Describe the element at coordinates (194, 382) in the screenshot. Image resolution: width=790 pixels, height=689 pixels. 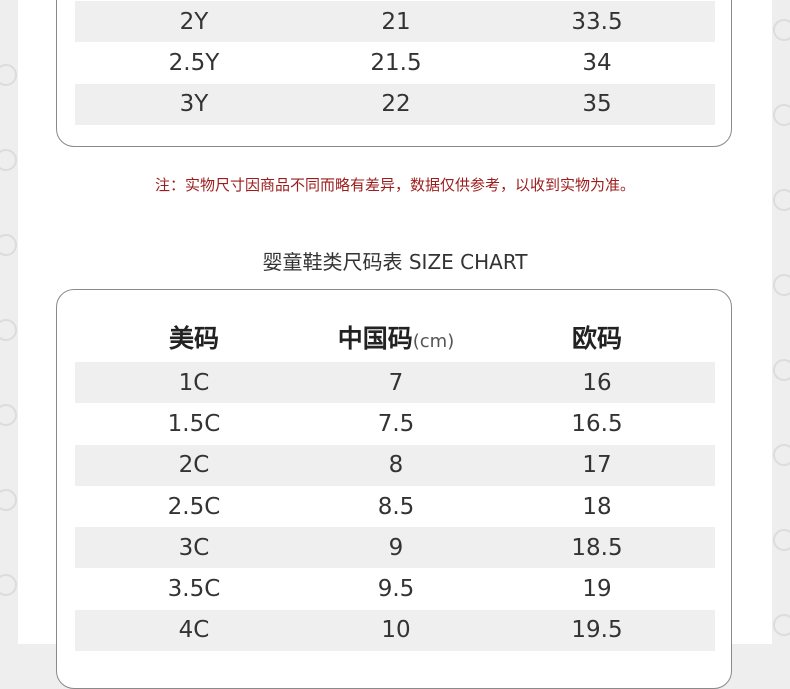
I see `cell-us-size: 1C` at that location.